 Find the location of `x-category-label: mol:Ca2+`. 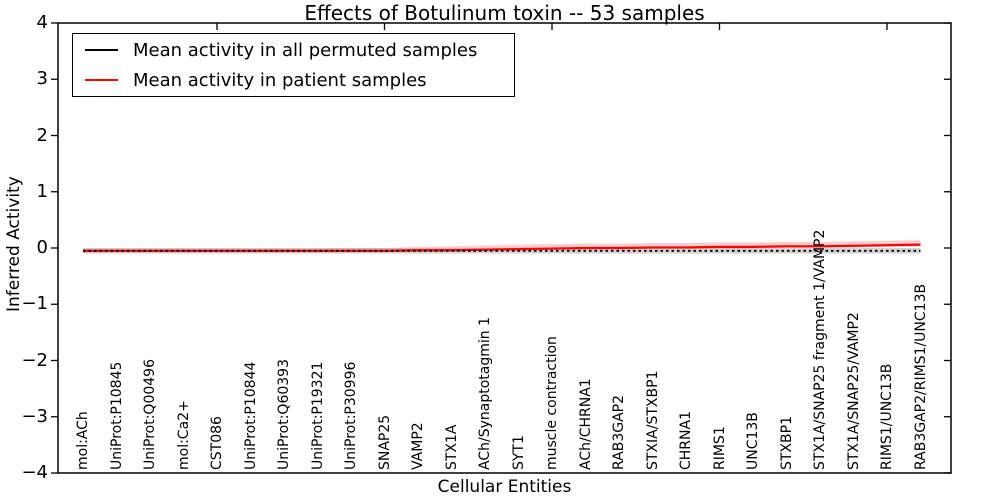

x-category-label: mol:Ca2+ is located at coordinates (183, 435).